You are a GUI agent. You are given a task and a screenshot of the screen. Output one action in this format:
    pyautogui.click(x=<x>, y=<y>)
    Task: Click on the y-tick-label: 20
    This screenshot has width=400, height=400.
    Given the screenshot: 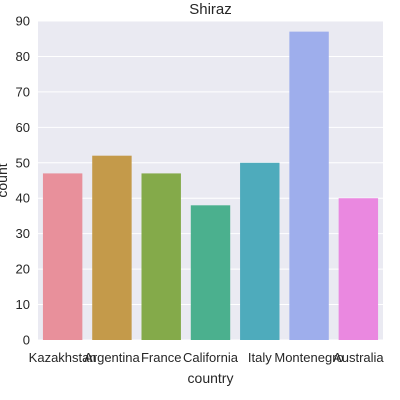 What is the action you would take?
    pyautogui.click(x=23, y=269)
    